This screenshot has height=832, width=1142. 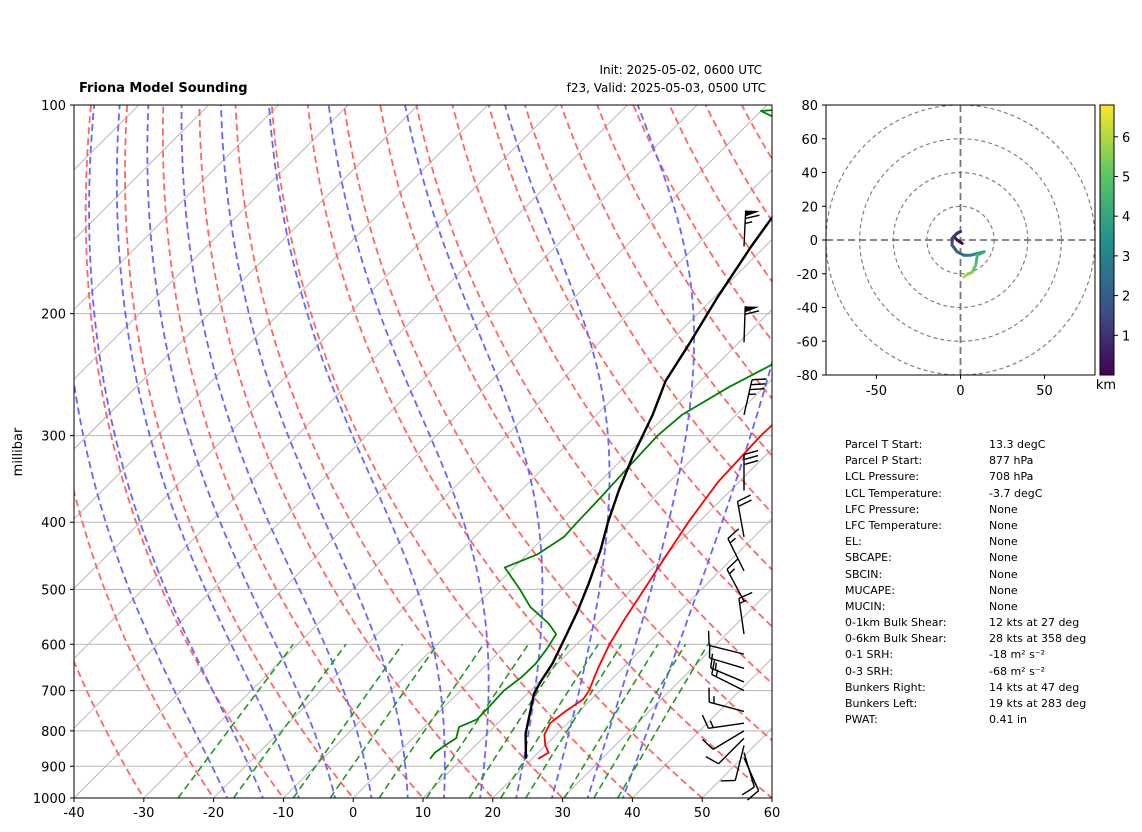 I want to click on parameter-row: MUCIN: None, so click(x=985, y=607).